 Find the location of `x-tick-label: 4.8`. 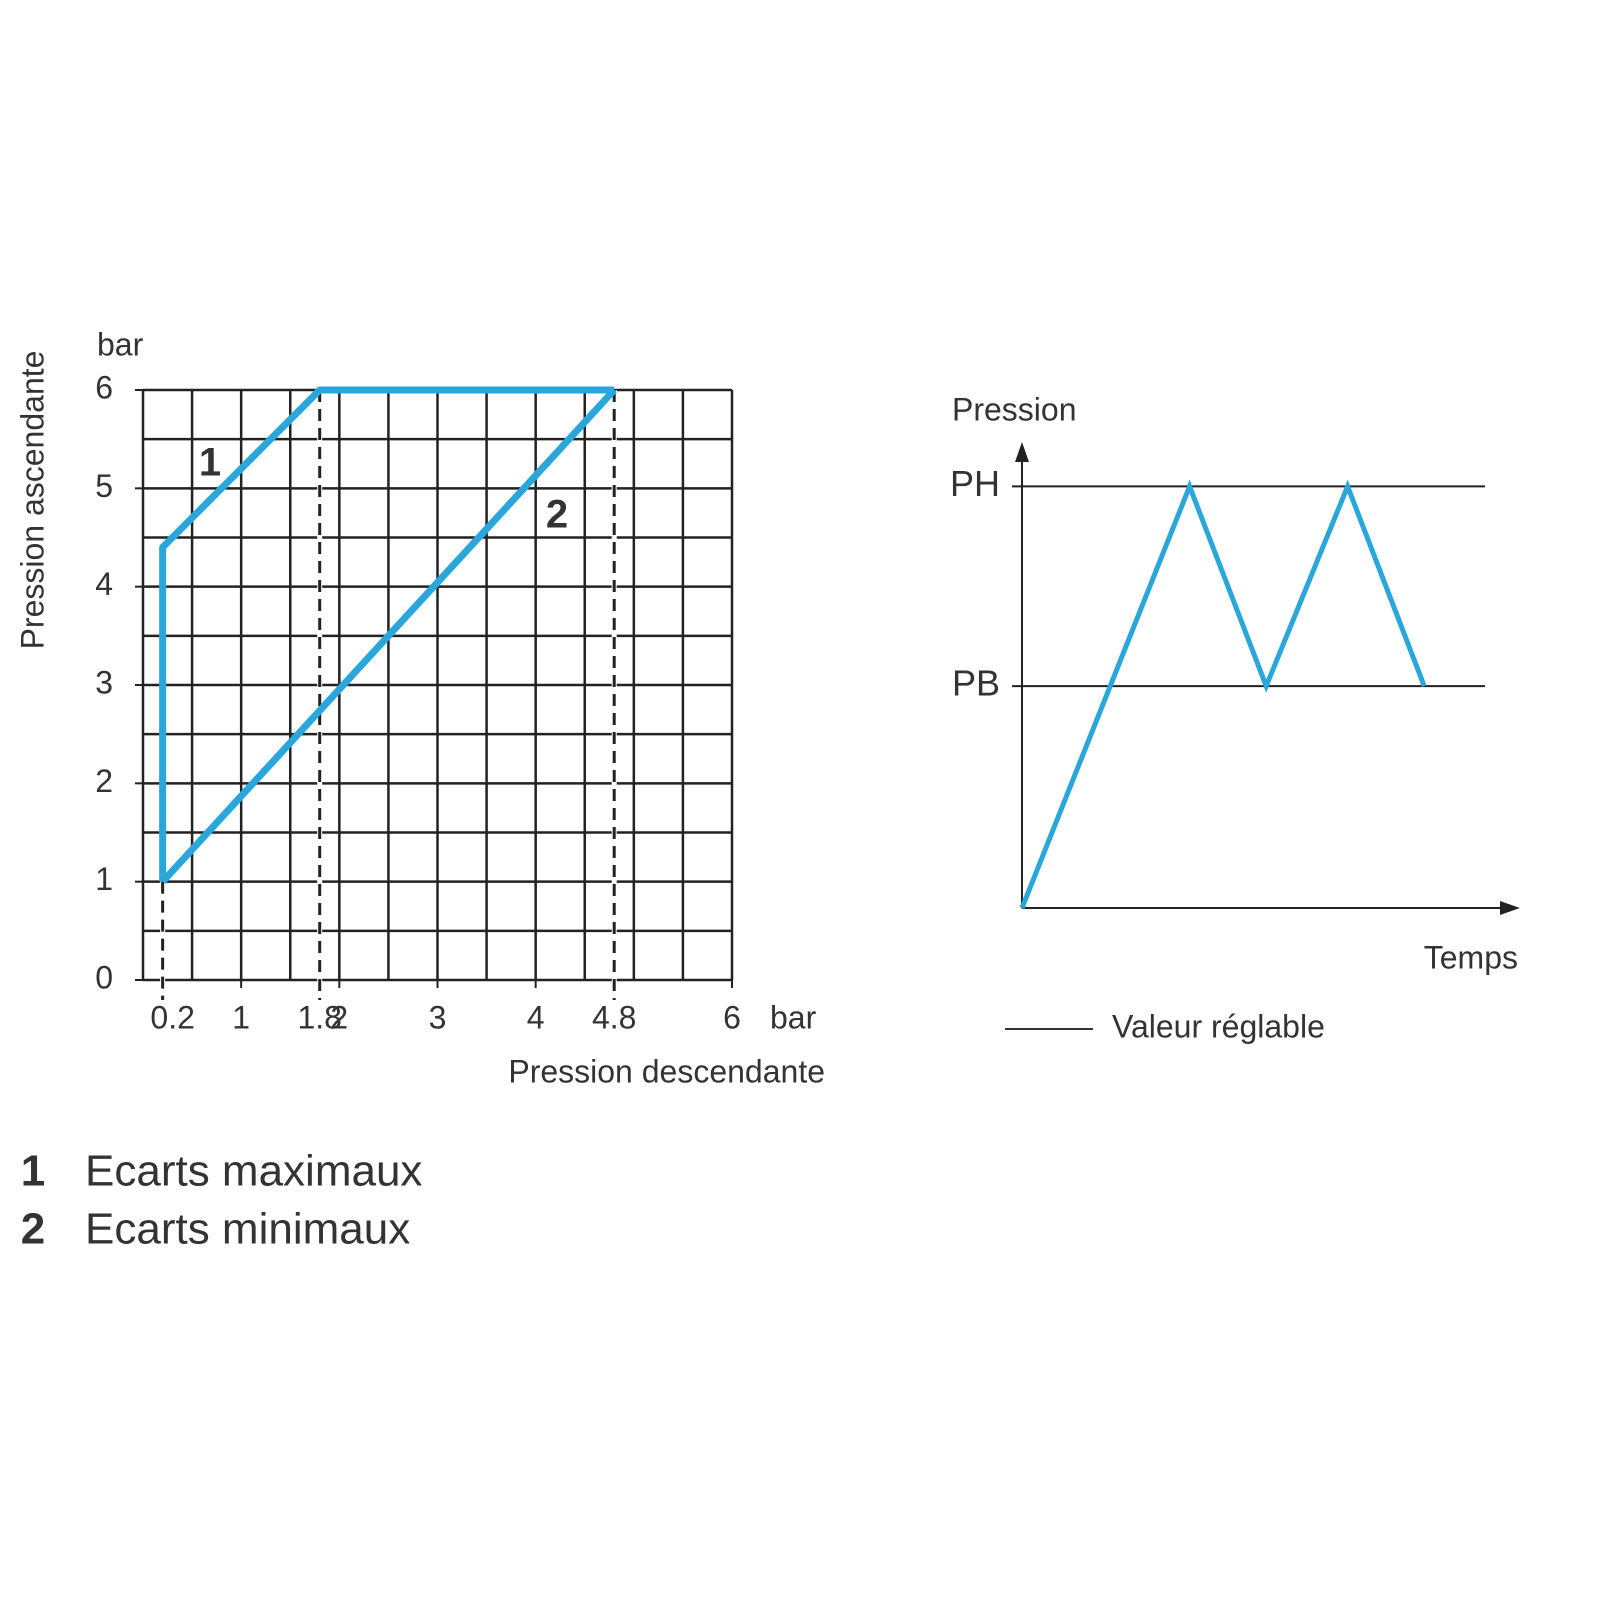

x-tick-label: 4.8 is located at coordinates (614, 1017).